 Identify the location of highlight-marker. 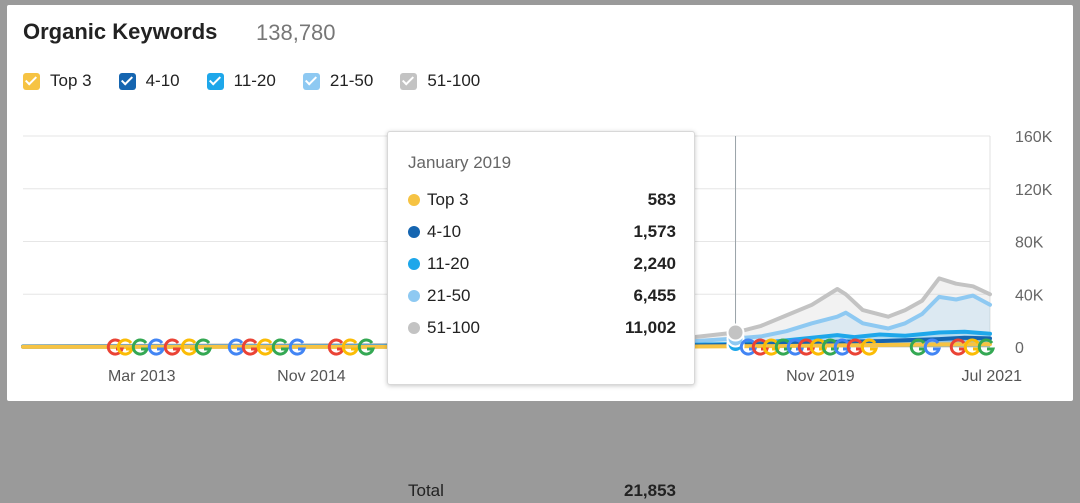
(735, 332).